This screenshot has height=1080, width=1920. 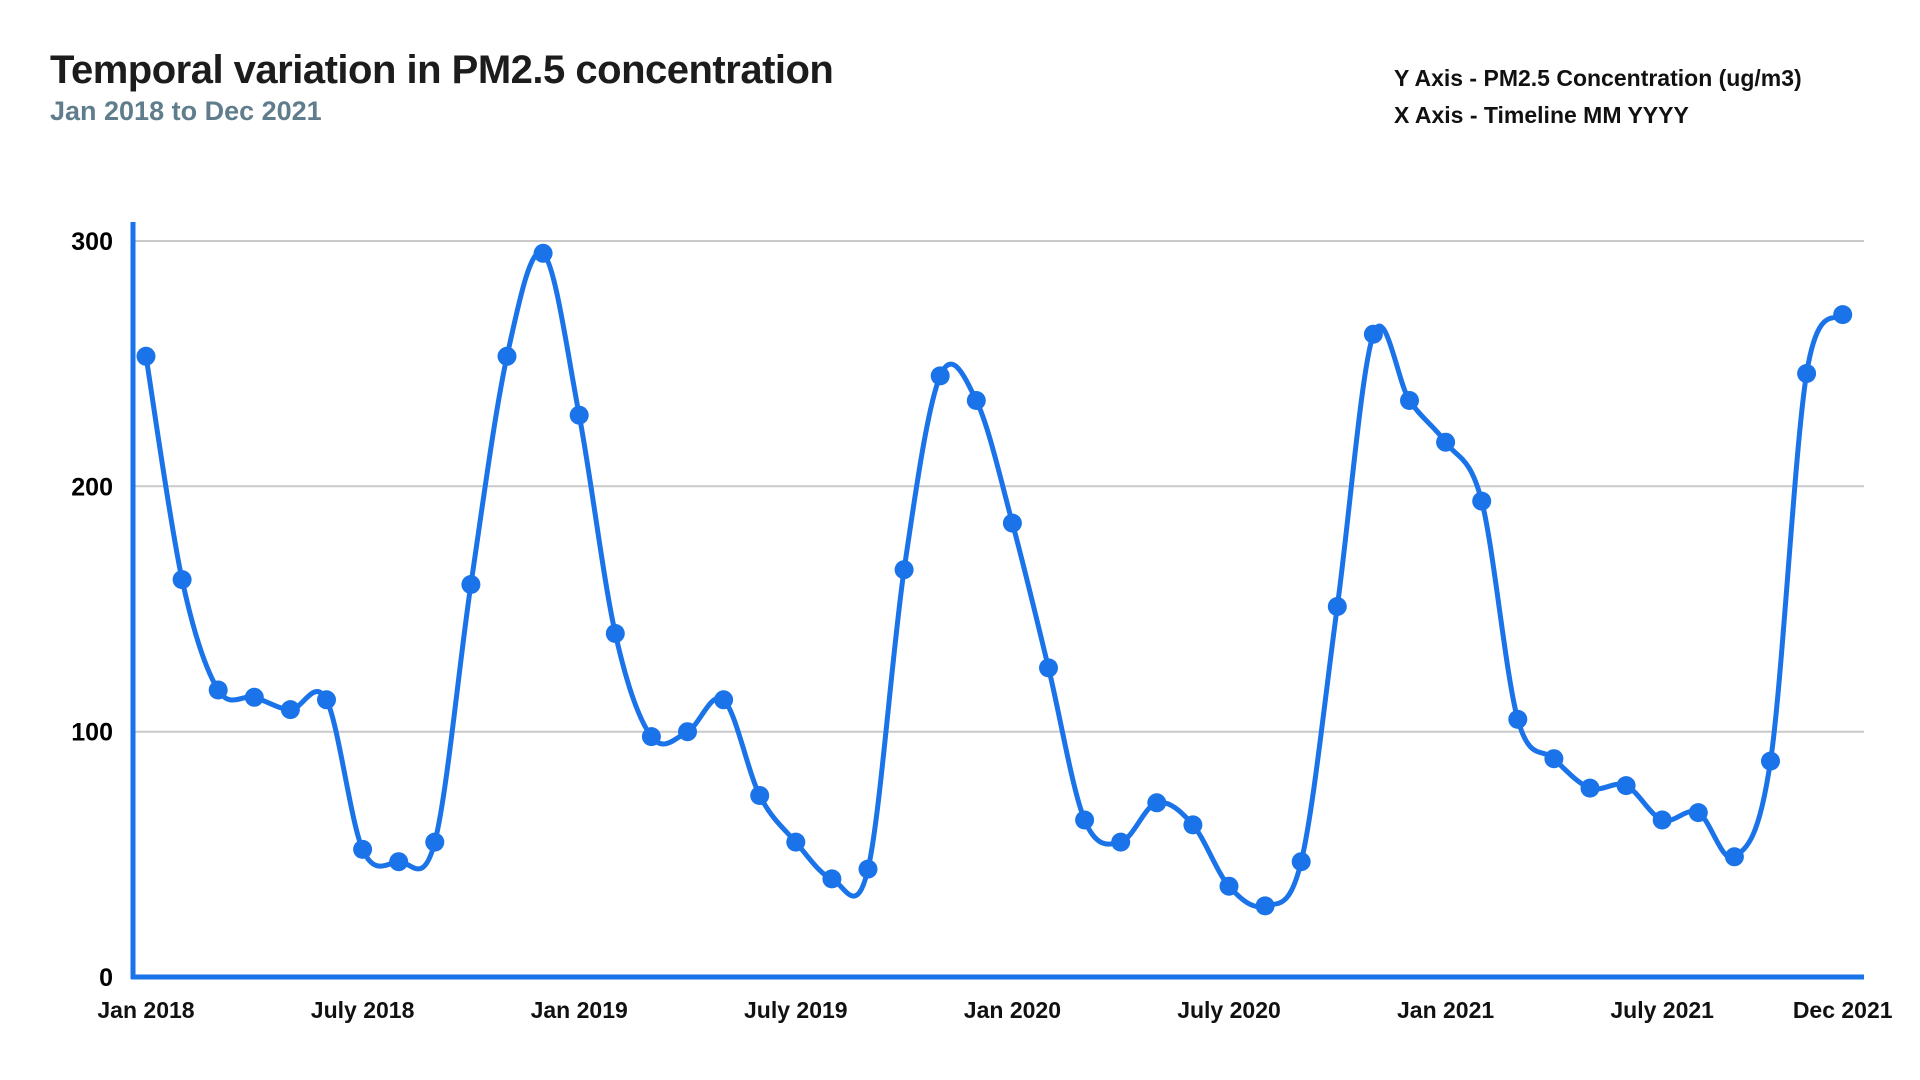 I want to click on data-point-Feb-2019, so click(x=615, y=633).